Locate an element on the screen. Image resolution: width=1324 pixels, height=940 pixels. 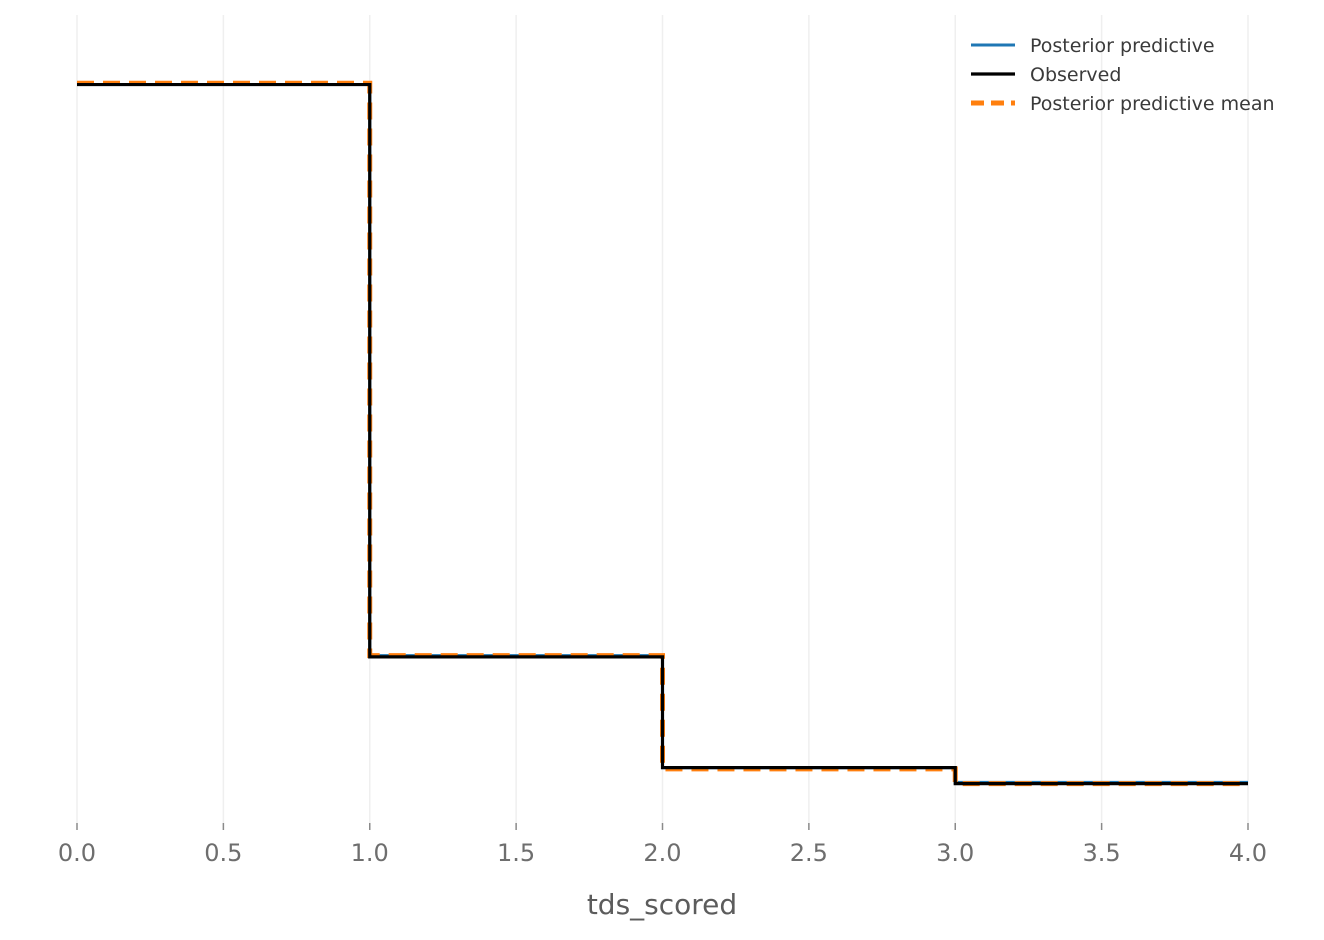
x-tick-label: 0.0 is located at coordinates (77, 853).